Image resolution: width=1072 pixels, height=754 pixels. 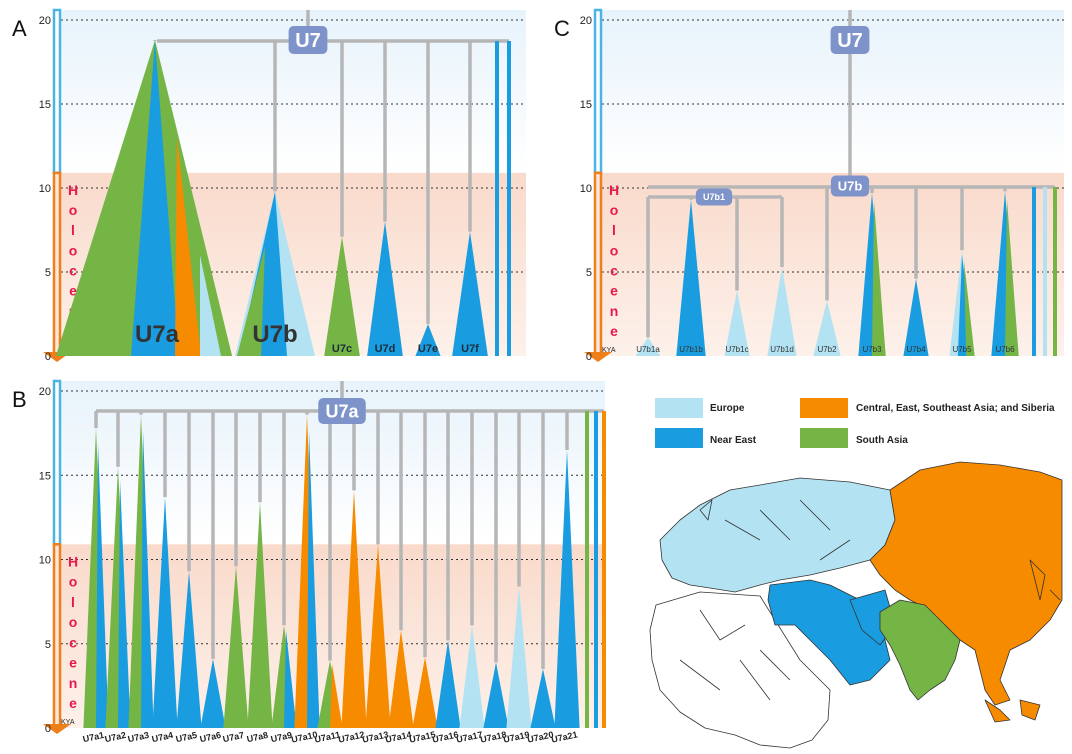 I want to click on clade-u7b4: U7b4, so click(x=916, y=271).